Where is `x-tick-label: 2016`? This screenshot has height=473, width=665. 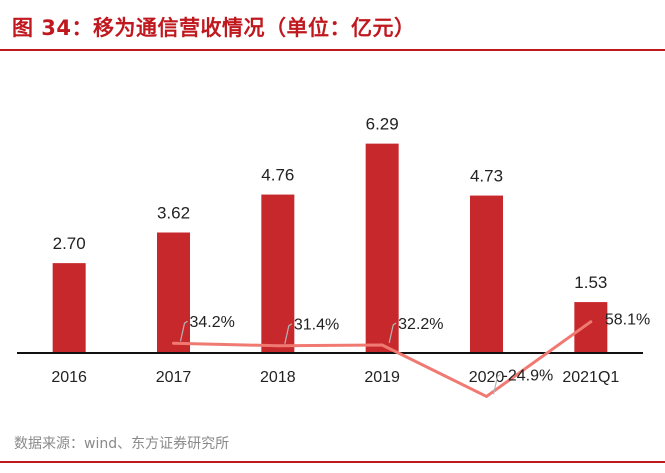 x-tick-label: 2016 is located at coordinates (69, 377).